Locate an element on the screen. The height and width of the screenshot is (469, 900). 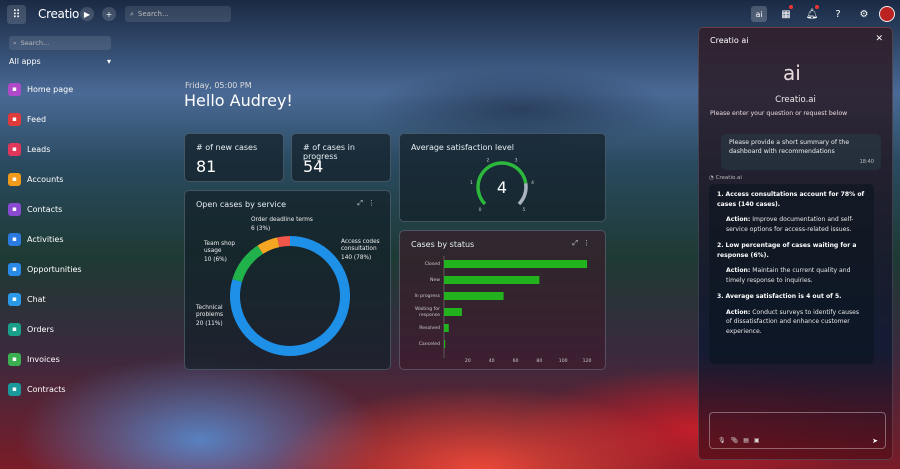
close-icon: ✕ is located at coordinates (879, 39).